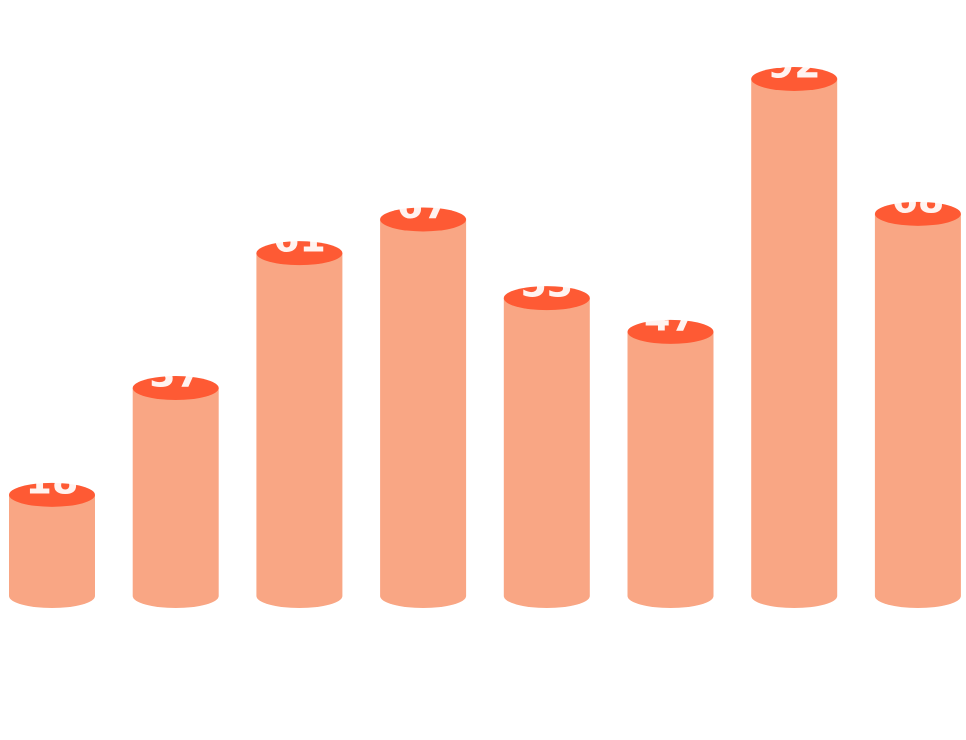  I want to click on value-label: 47, so click(670, 317).